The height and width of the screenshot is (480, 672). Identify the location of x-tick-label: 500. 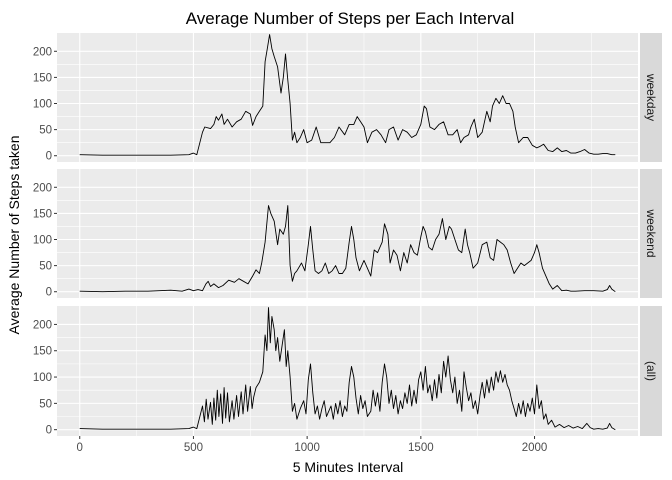
(193, 448).